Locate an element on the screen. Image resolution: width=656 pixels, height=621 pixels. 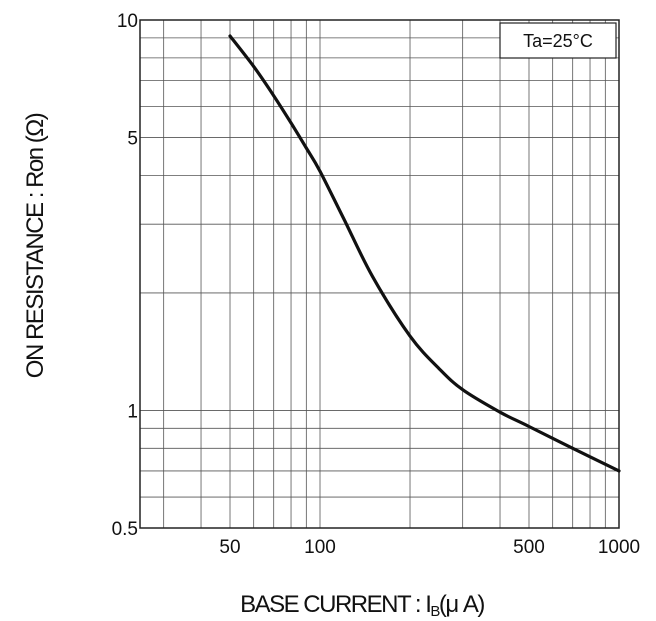
y-tick-label: 0.5 is located at coordinates (125, 529).